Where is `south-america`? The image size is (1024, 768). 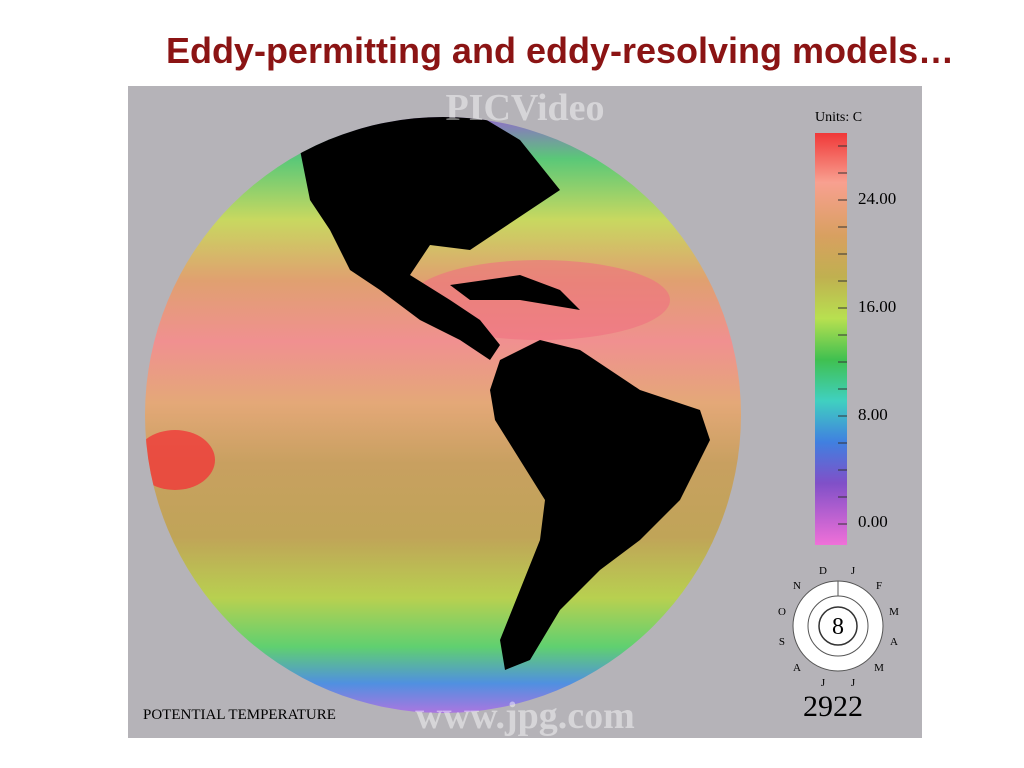 south-america is located at coordinates (600, 505).